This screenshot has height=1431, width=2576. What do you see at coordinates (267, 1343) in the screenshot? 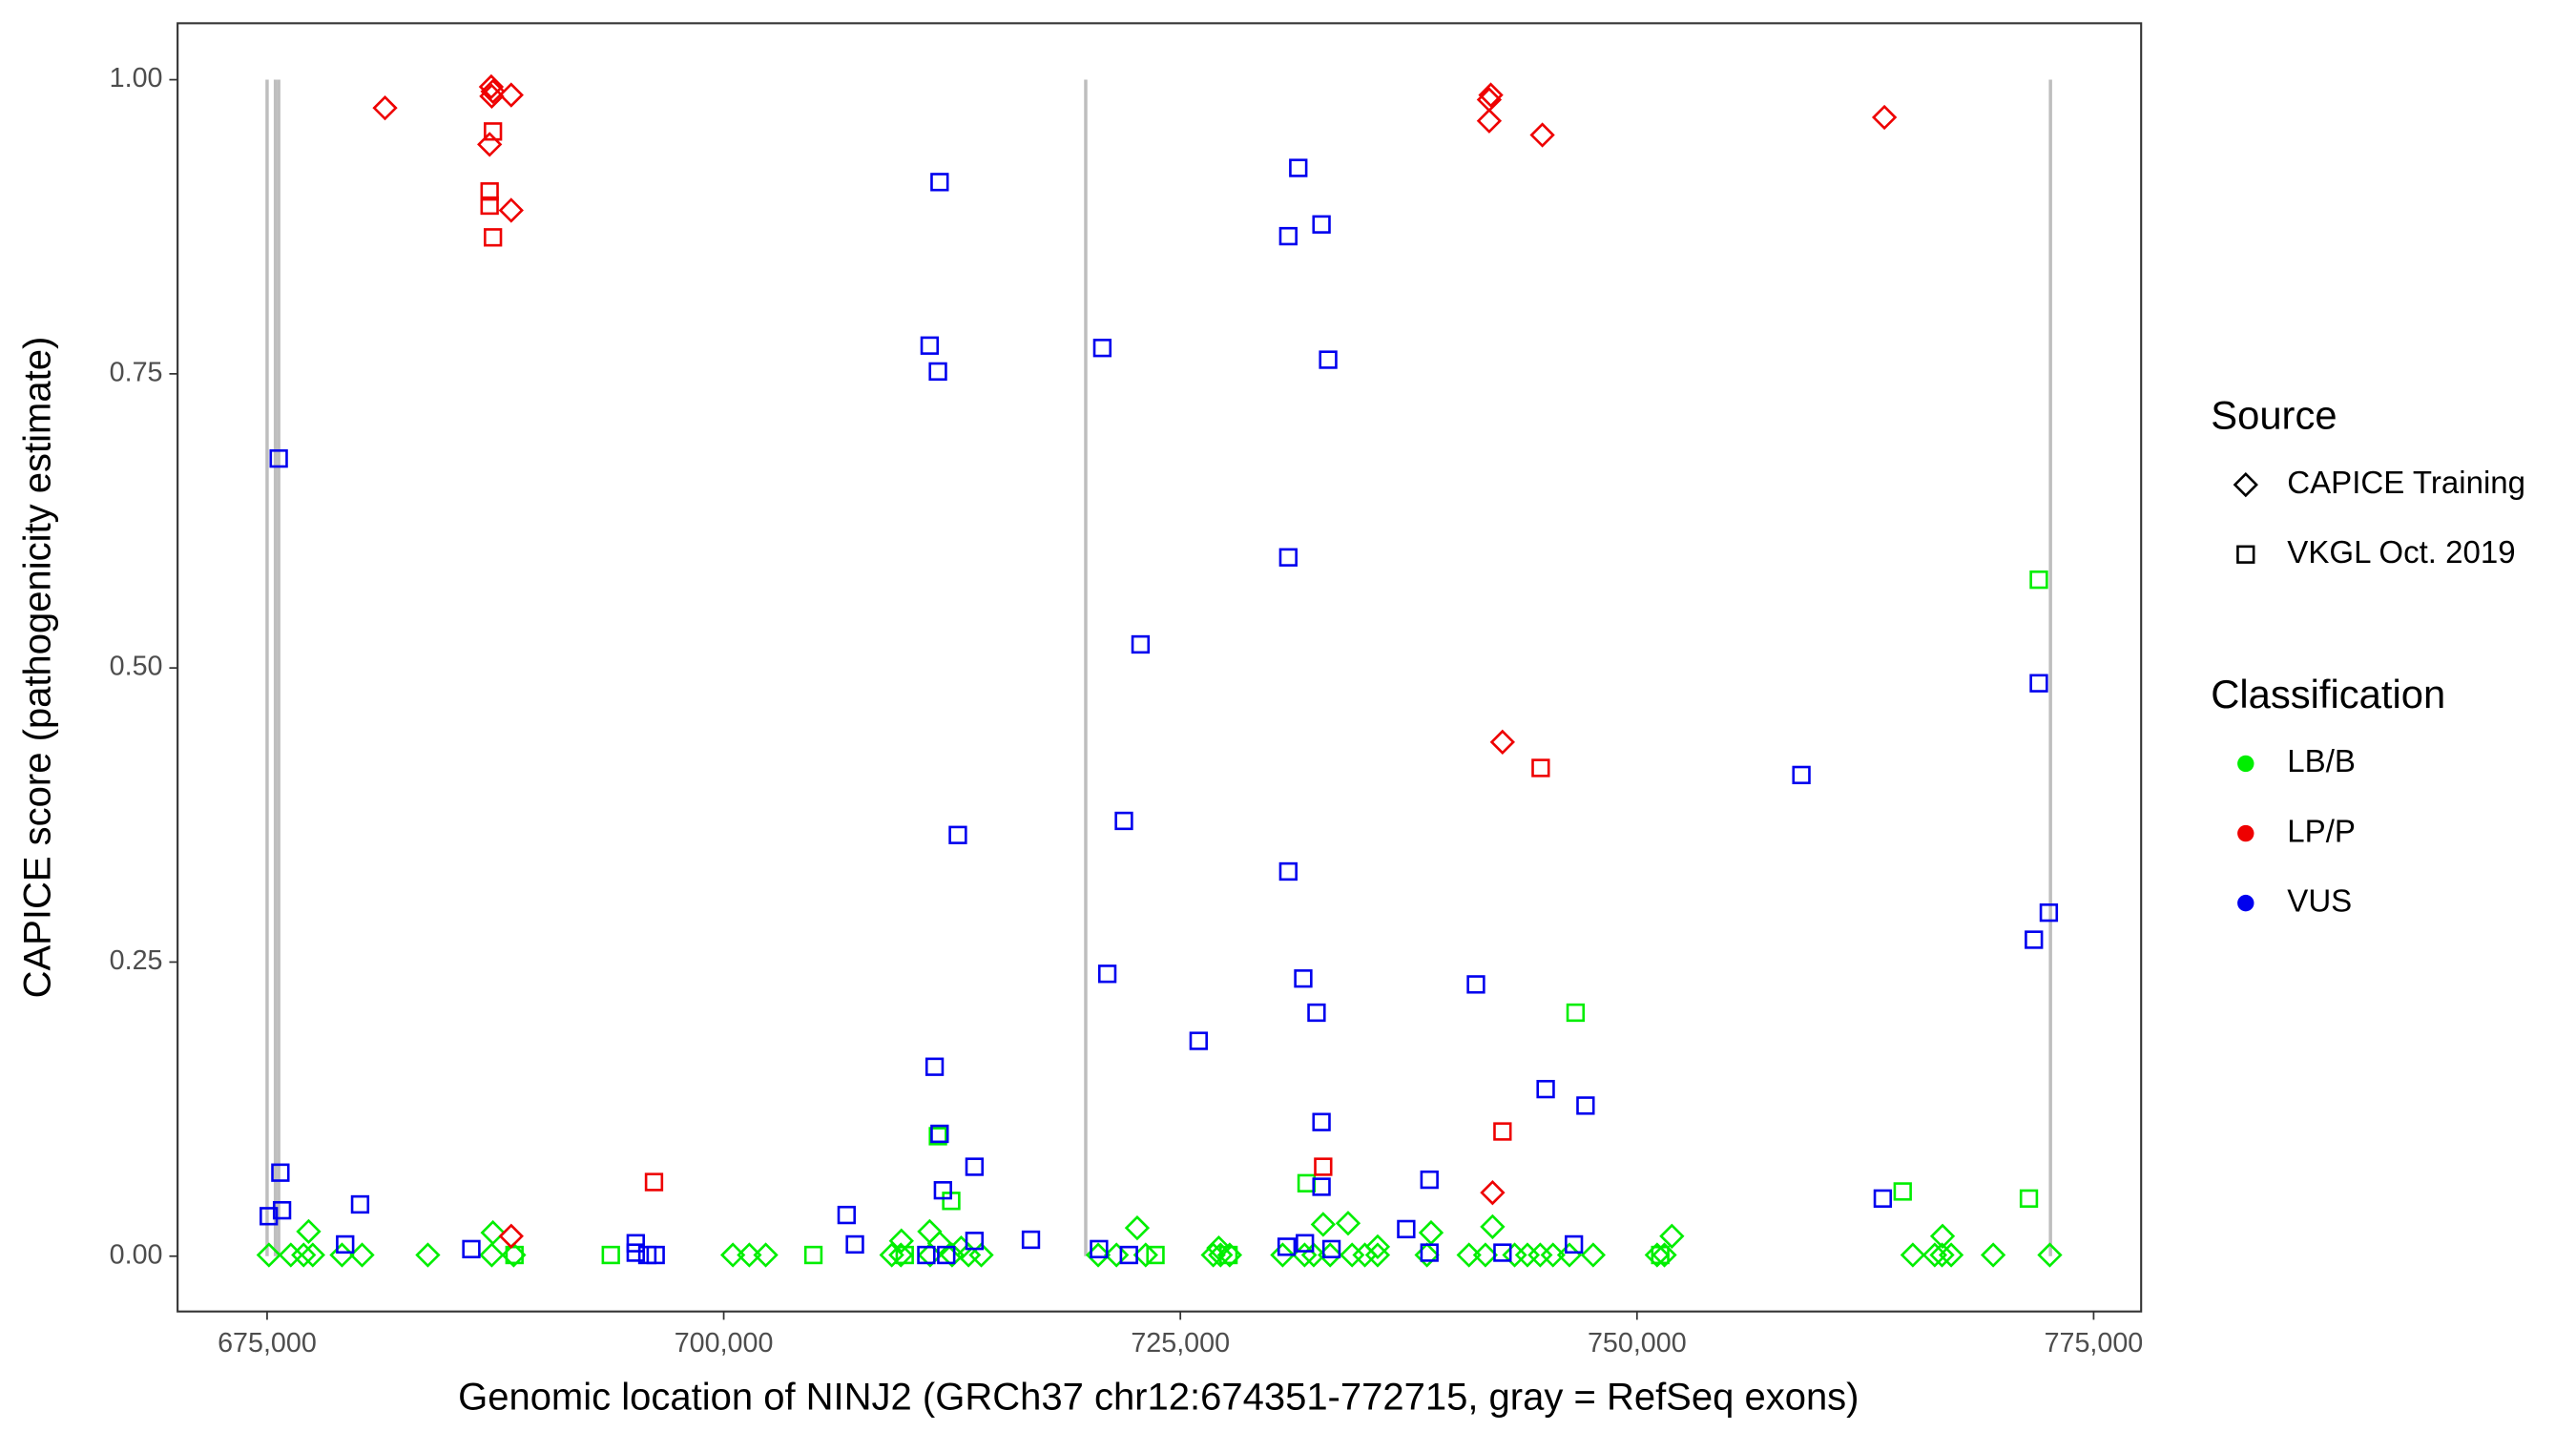
I see `x-tick-label: 675,000` at bounding box center [267, 1343].